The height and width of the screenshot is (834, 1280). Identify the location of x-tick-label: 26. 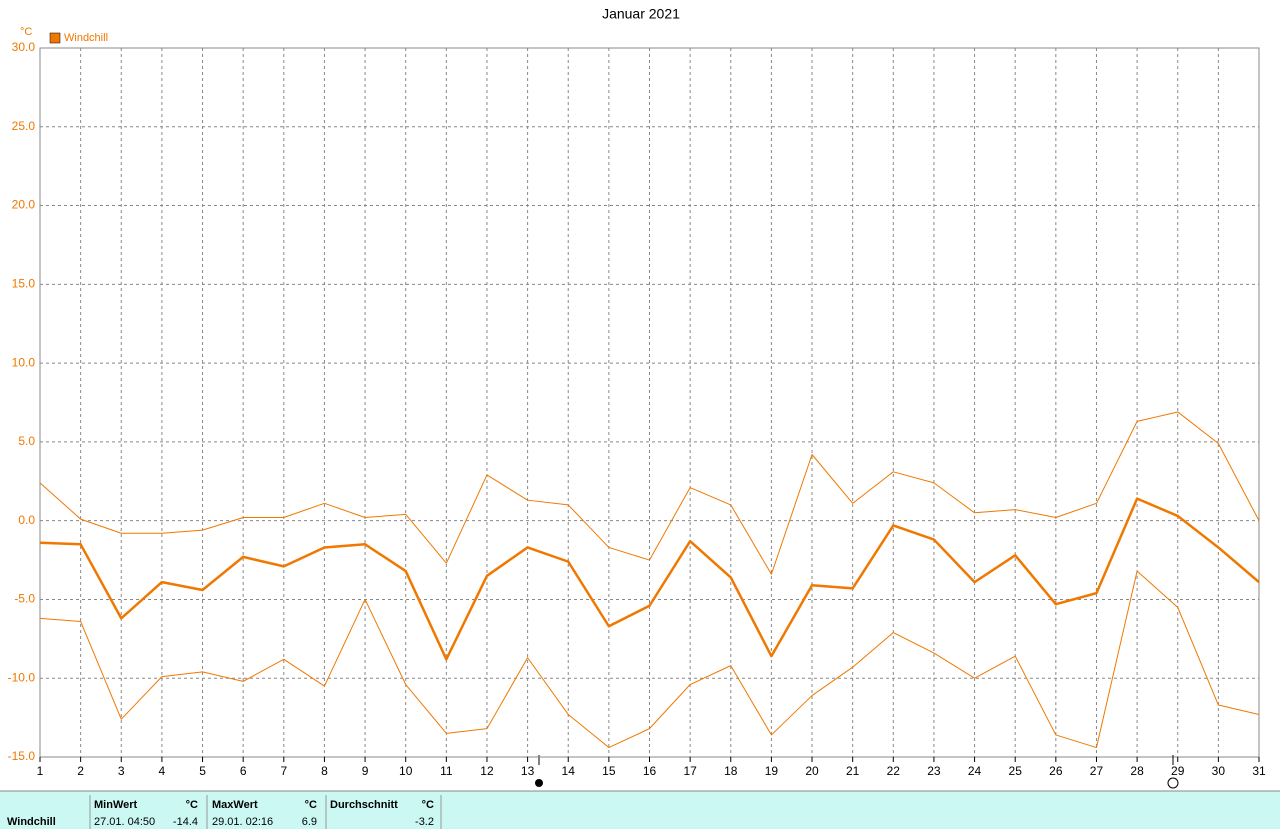
(1056, 771).